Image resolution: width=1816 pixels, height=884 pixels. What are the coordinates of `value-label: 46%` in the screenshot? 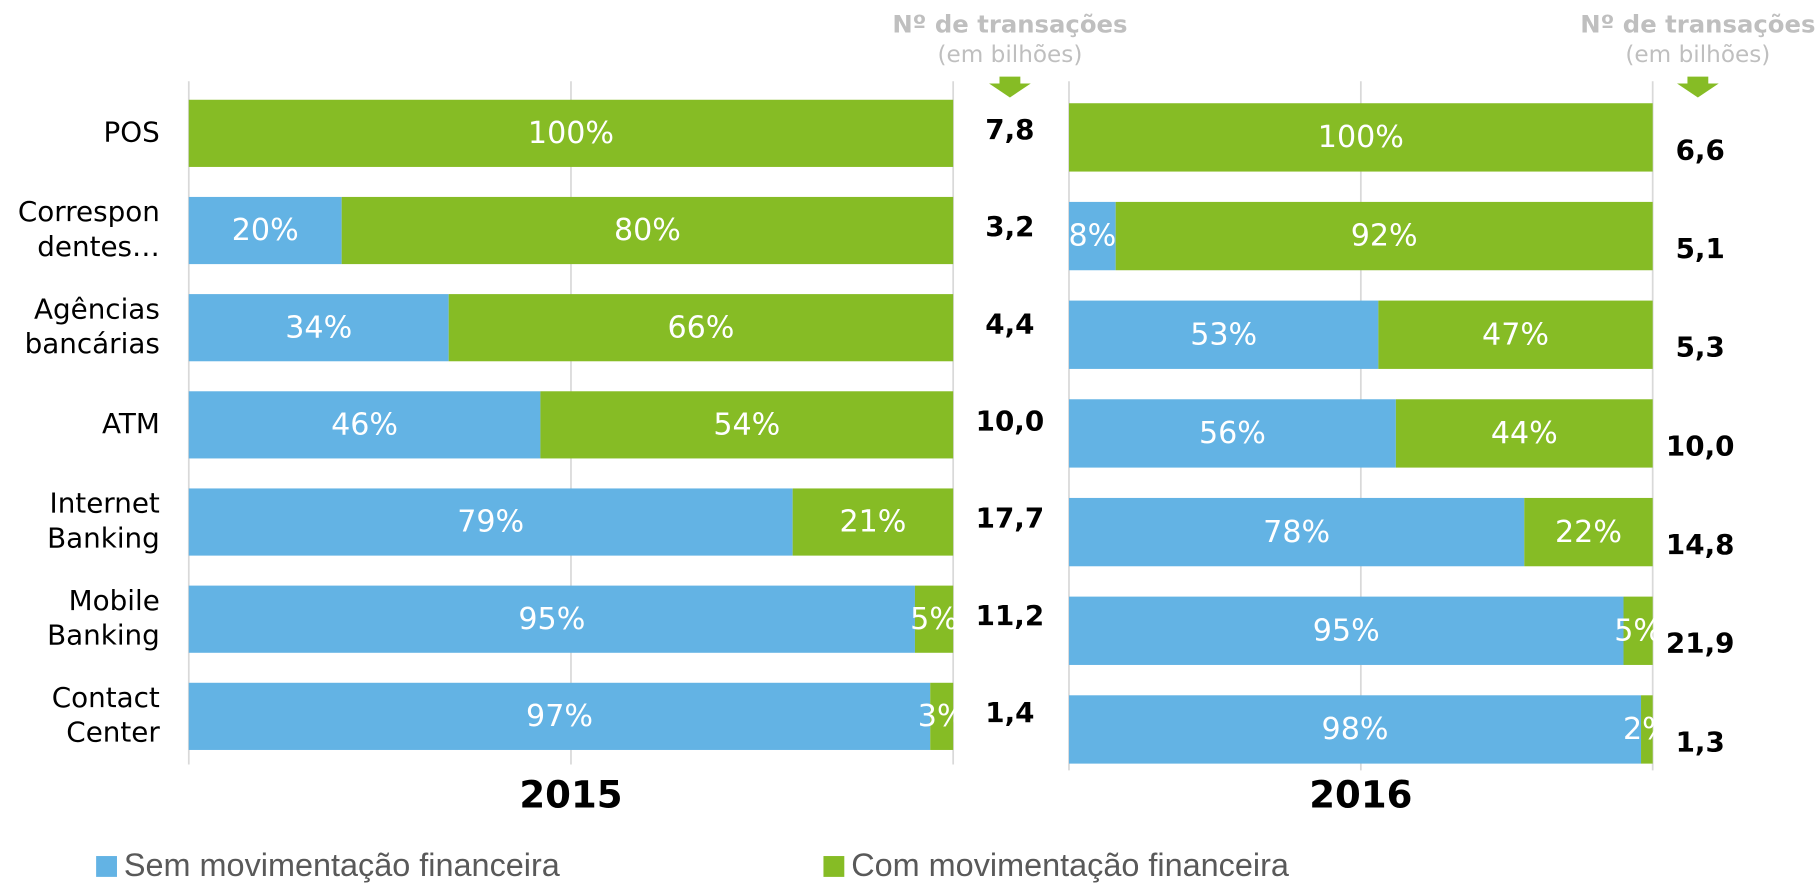 It's located at (364, 425).